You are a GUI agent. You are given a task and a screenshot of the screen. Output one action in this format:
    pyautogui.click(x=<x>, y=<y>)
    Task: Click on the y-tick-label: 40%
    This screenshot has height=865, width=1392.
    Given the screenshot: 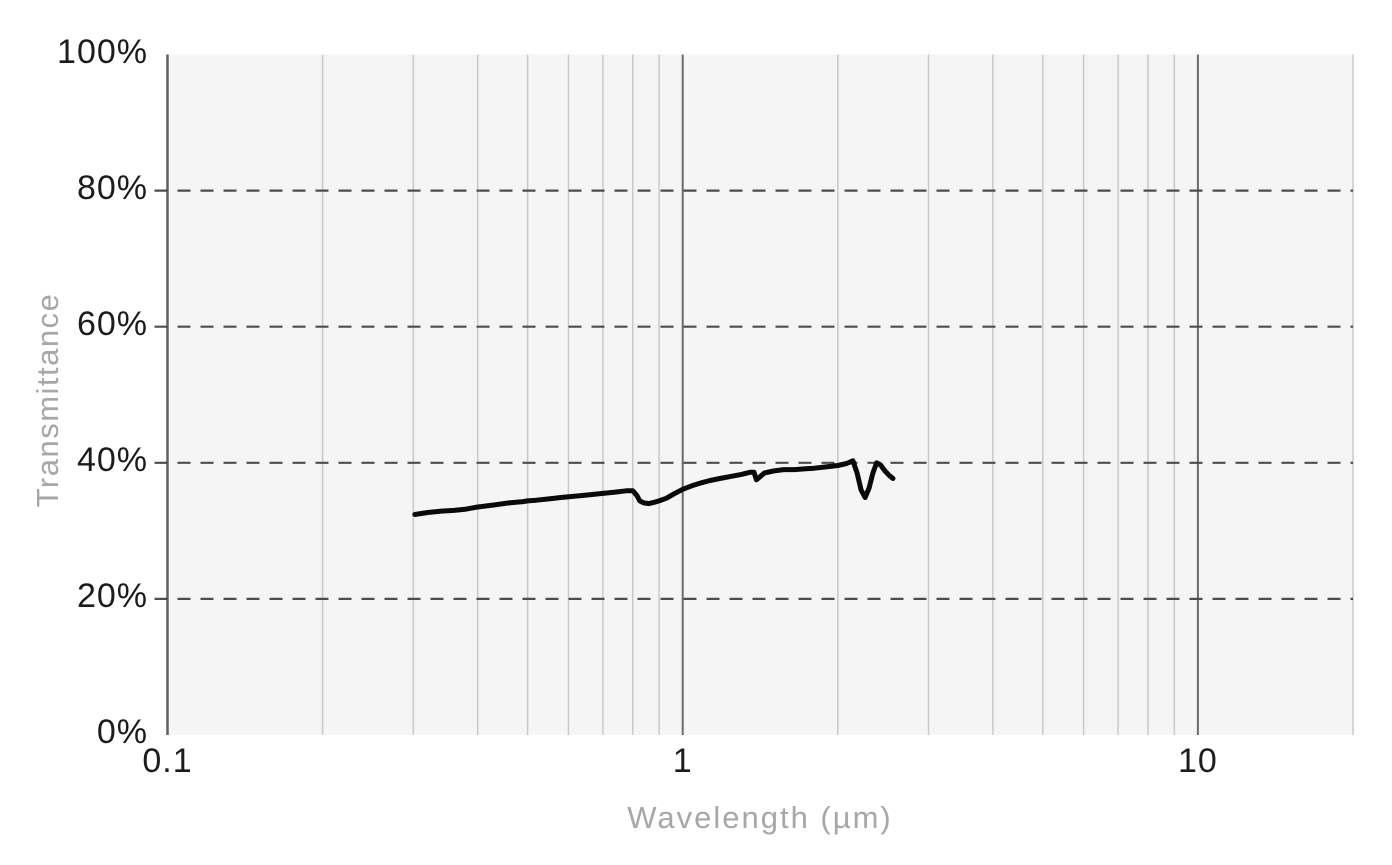 What is the action you would take?
    pyautogui.click(x=112, y=459)
    